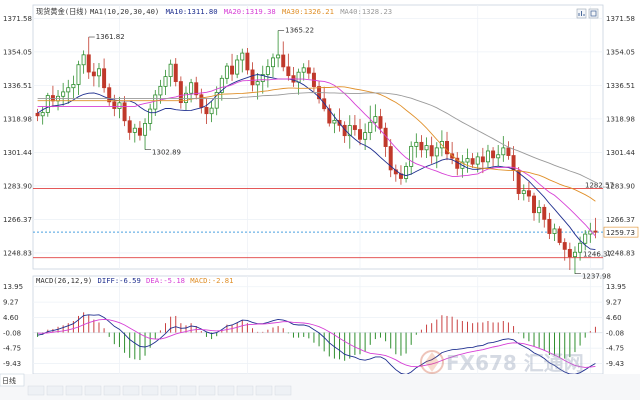 The height and width of the screenshot is (400, 640). What do you see at coordinates (12, 380) in the screenshot?
I see `period-tab: 日线` at bounding box center [12, 380].